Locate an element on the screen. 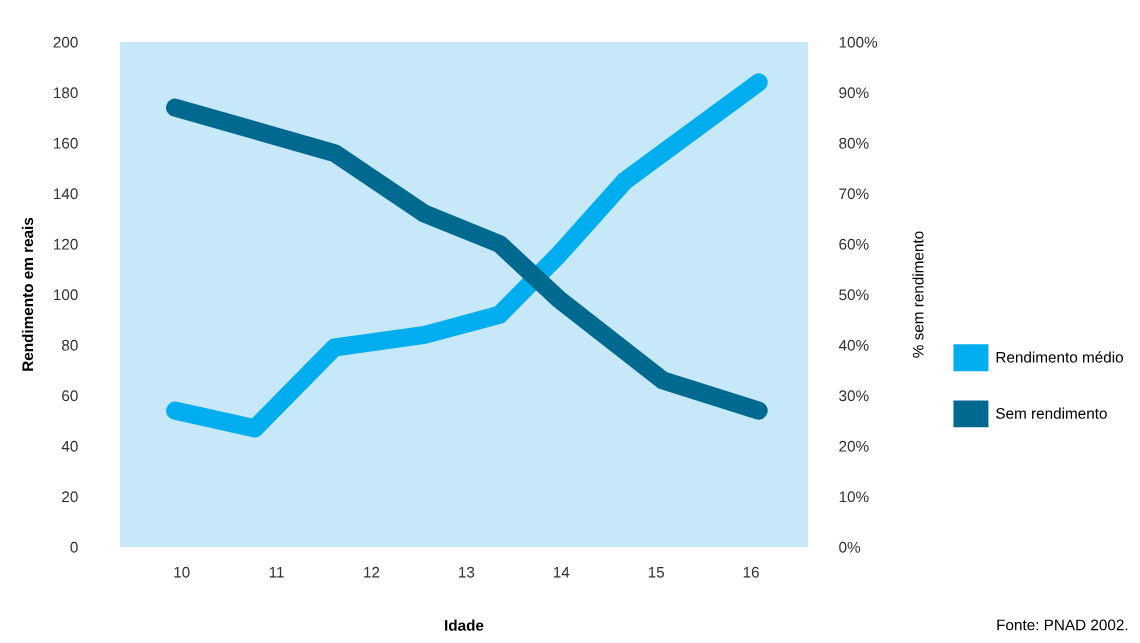 The width and height of the screenshot is (1140, 643). y-tick-label: 120 is located at coordinates (66, 244).